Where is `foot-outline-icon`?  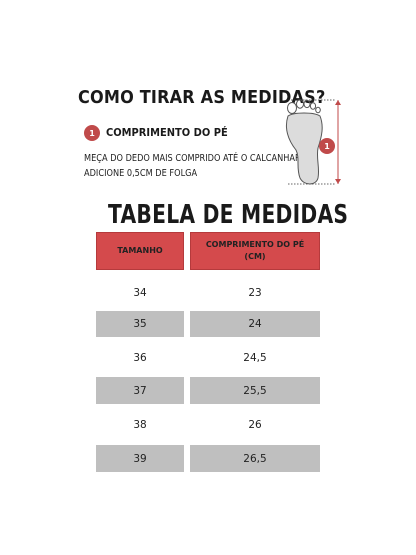 foot-outline-icon is located at coordinates (313, 142).